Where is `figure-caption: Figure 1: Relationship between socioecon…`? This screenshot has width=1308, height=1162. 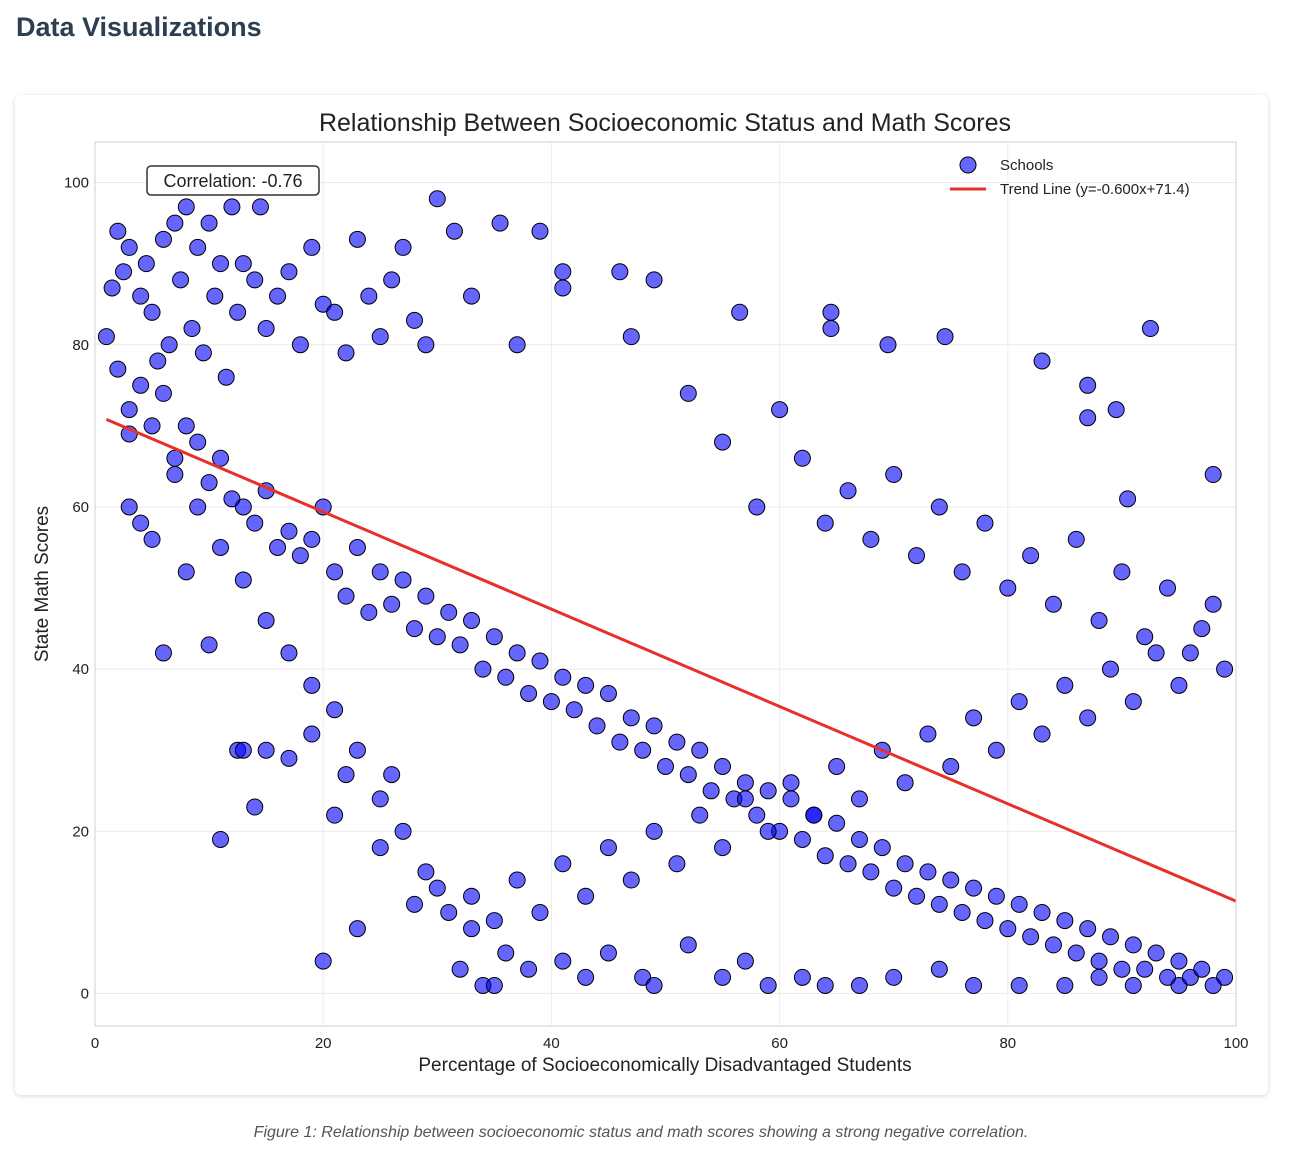
figure-caption: Figure 1: Relationship between socioecon… is located at coordinates (641, 1132).